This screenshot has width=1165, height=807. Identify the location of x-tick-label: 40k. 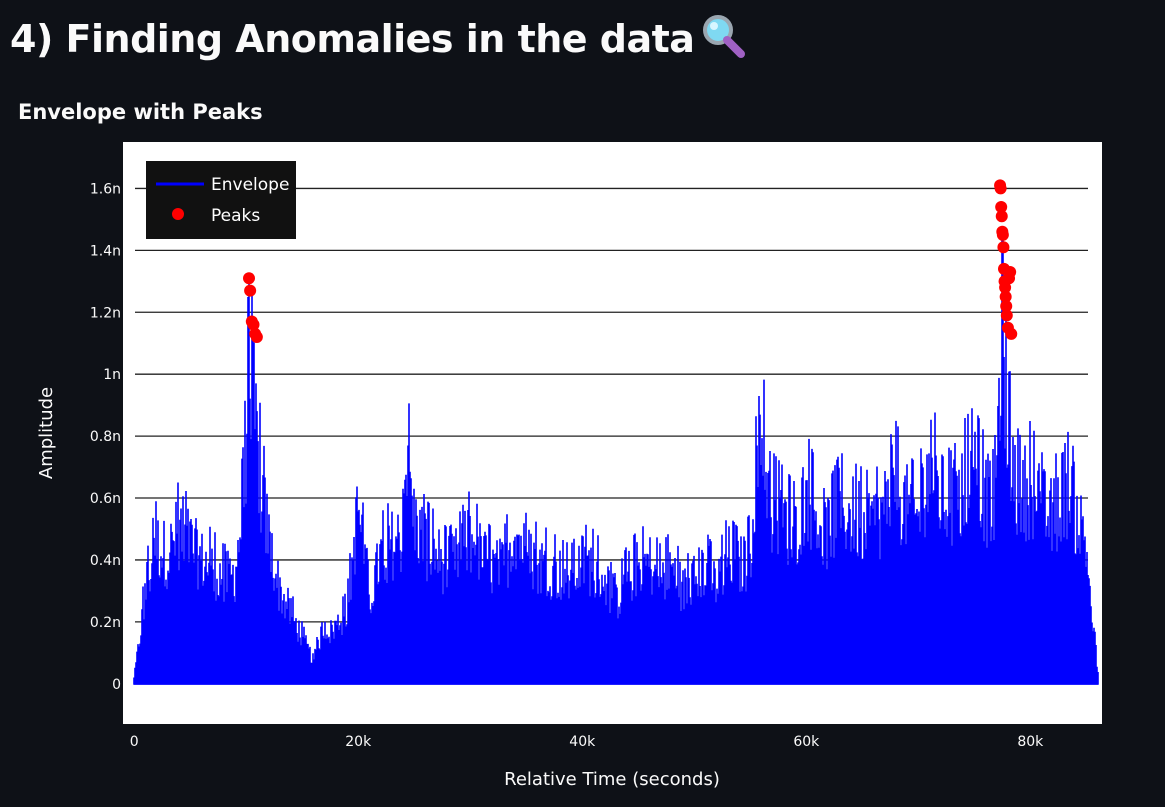
(582, 742).